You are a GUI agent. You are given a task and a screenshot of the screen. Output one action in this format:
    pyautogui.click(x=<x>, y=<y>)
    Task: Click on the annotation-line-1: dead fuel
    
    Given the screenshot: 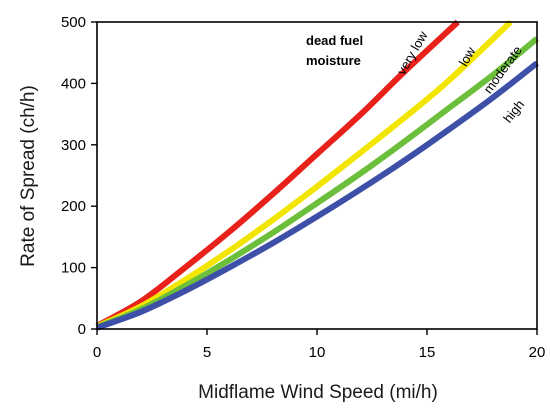 What is the action you would take?
    pyautogui.click(x=334, y=40)
    